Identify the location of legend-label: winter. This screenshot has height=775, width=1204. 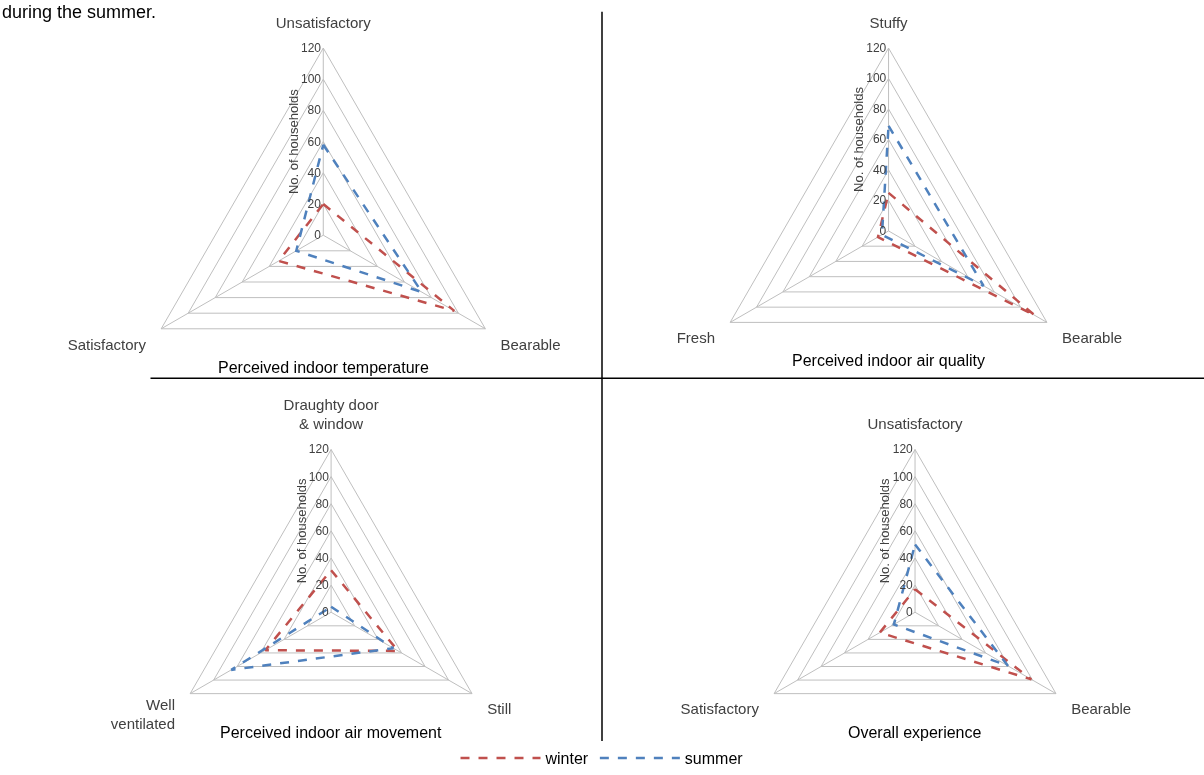
(566, 759).